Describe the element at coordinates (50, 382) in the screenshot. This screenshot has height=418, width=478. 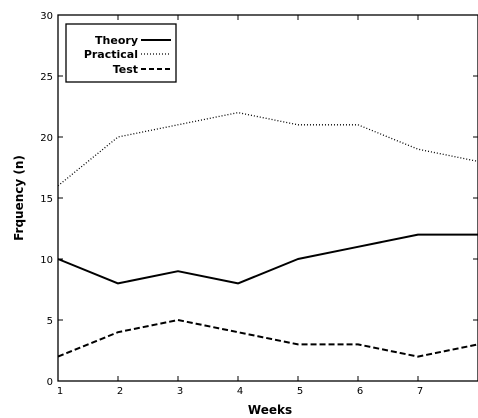
I see `y-tick-label: 0` at that location.